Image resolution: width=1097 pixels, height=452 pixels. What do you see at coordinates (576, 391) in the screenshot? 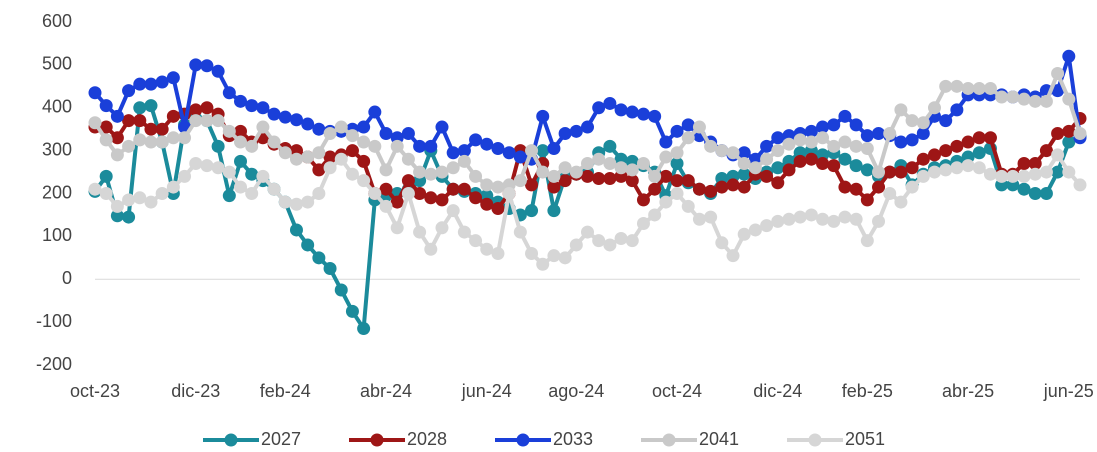
I see `x-tick-label: ago-24` at bounding box center [576, 391].